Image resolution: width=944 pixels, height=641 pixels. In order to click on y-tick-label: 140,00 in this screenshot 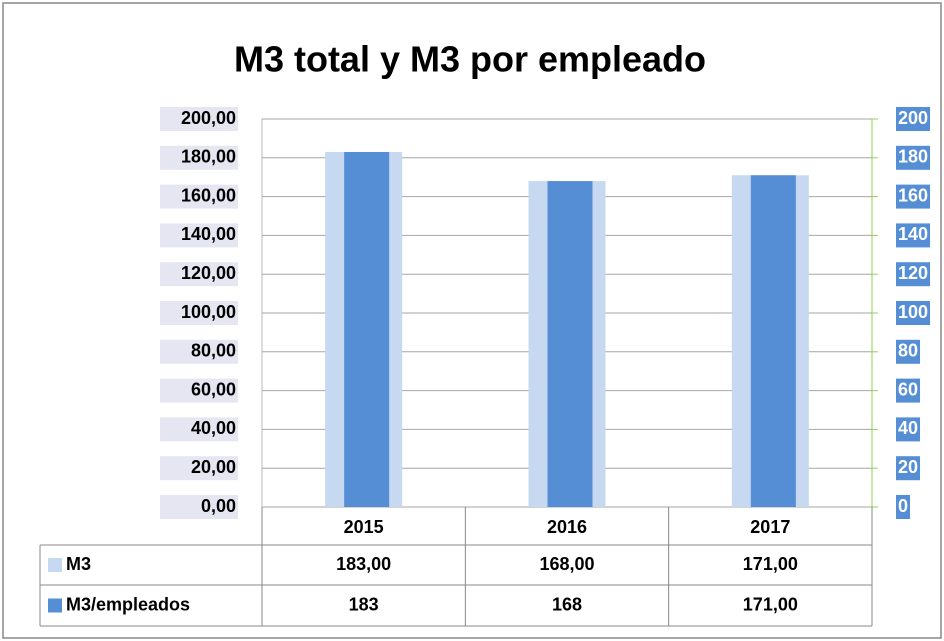, I will do `click(208, 234)`.